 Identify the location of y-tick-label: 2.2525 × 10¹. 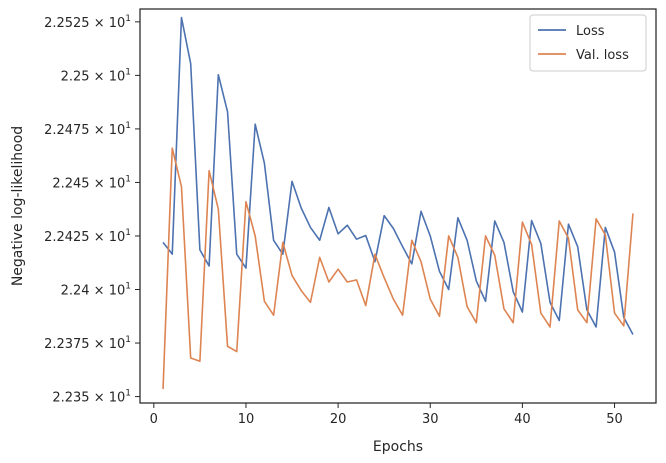
(87, 22).